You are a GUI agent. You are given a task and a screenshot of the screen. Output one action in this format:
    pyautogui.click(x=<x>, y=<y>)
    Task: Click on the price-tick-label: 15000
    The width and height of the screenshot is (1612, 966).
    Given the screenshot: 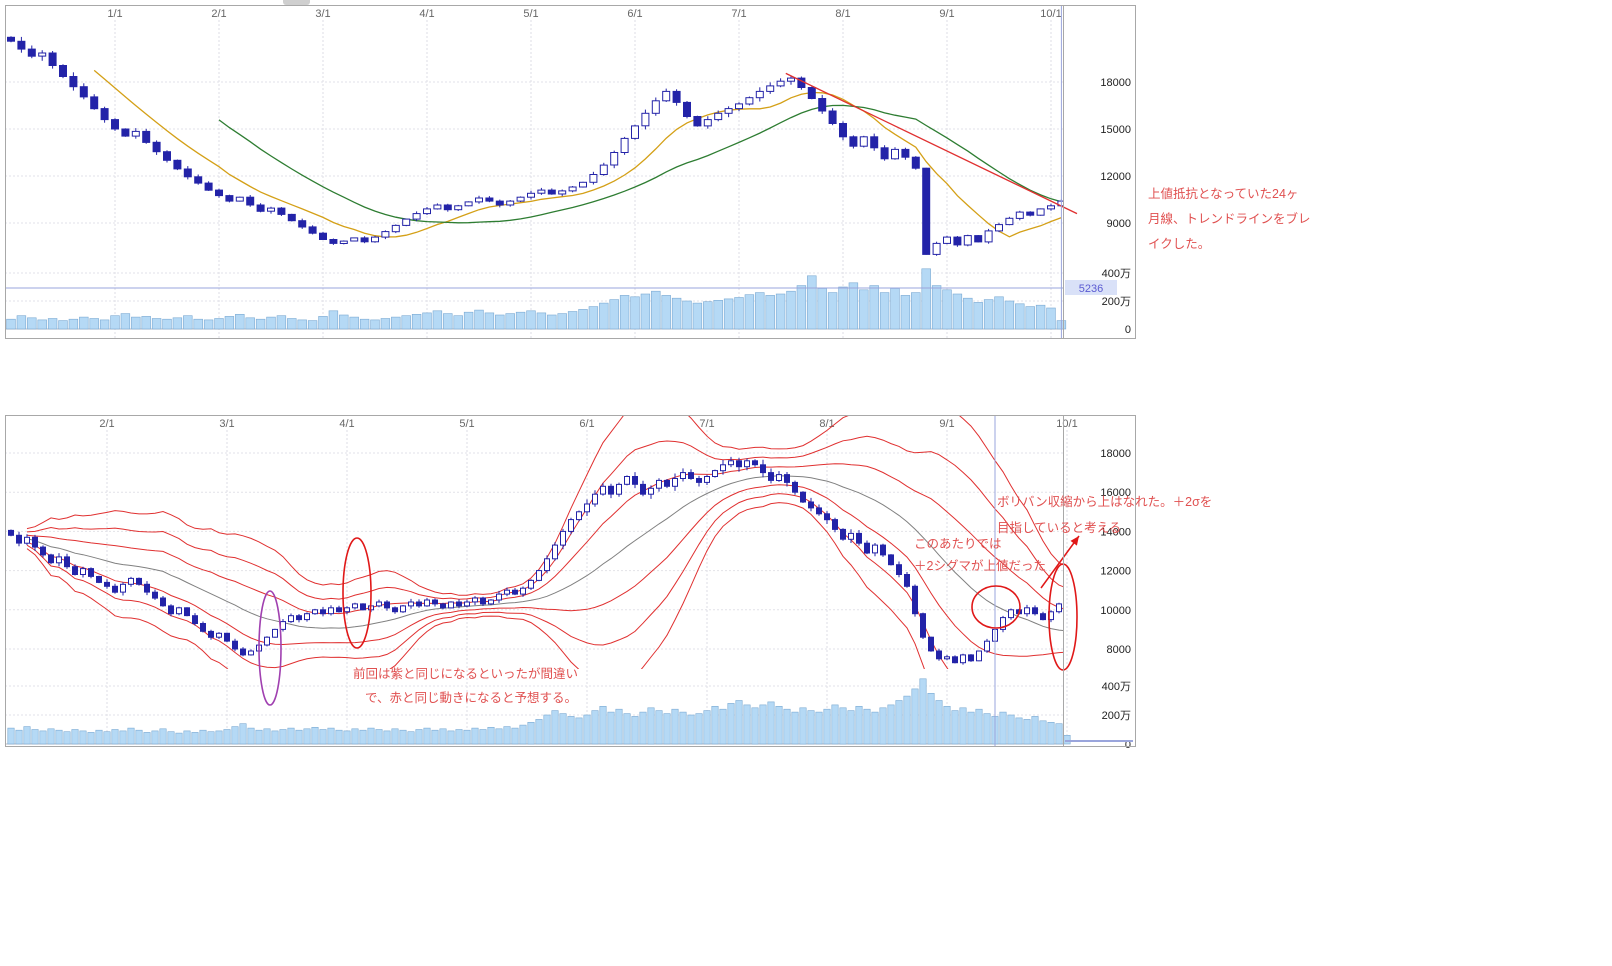 What is the action you would take?
    pyautogui.click(x=1115, y=130)
    